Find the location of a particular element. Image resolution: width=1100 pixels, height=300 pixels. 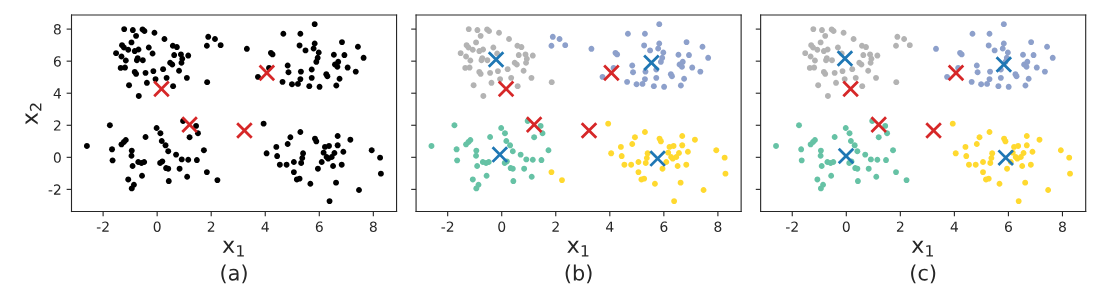

text: (a) is located at coordinates (234, 274).